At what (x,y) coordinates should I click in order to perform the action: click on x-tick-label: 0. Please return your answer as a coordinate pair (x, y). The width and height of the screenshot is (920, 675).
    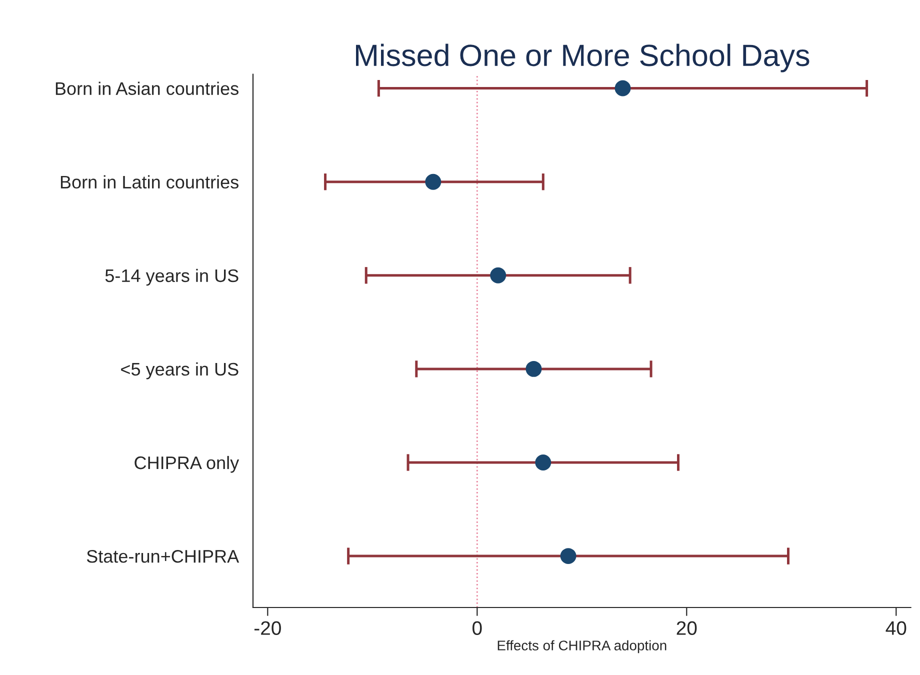
    Looking at the image, I should click on (477, 628).